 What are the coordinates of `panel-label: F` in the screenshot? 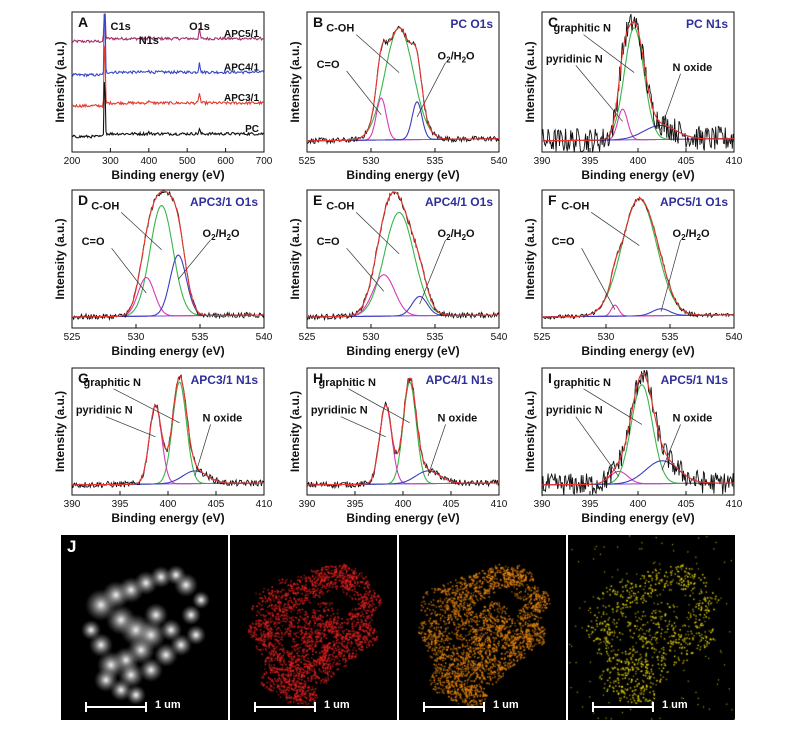 It's located at (552, 200).